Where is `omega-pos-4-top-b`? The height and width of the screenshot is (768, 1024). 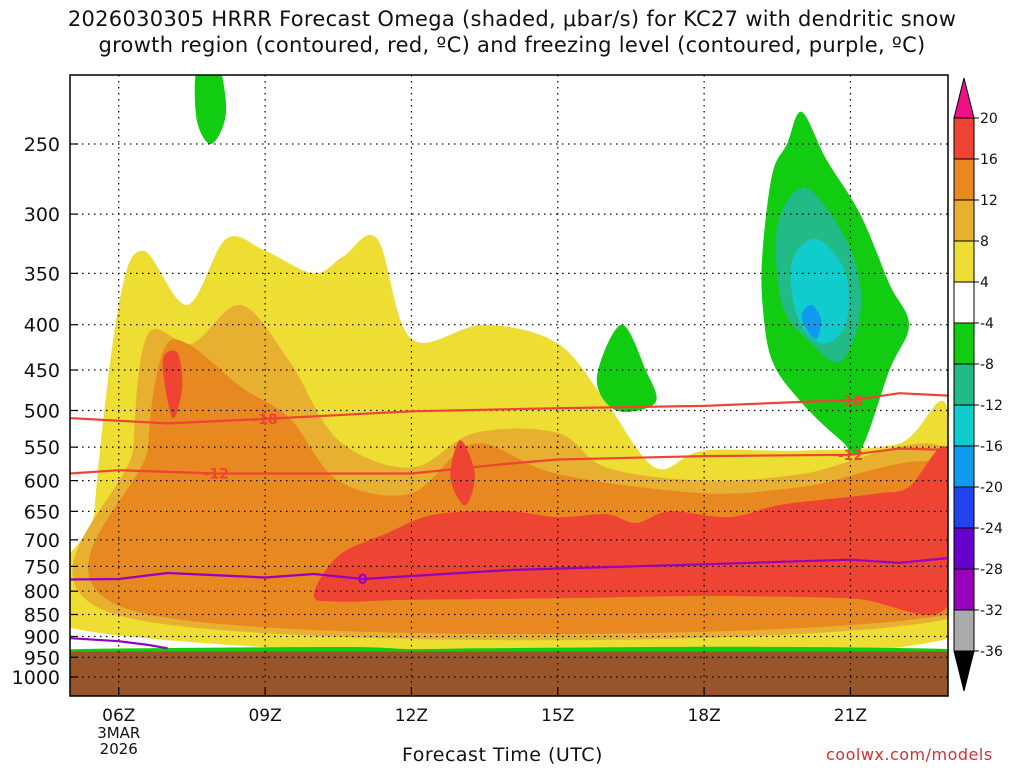
omega-pos-4-top-b is located at coordinates (892, 135).